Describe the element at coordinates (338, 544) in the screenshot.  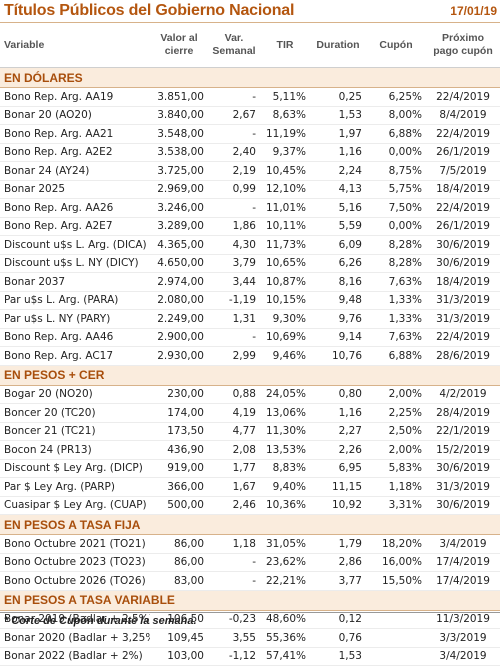
I see `cell-duration: 1,79` at that location.